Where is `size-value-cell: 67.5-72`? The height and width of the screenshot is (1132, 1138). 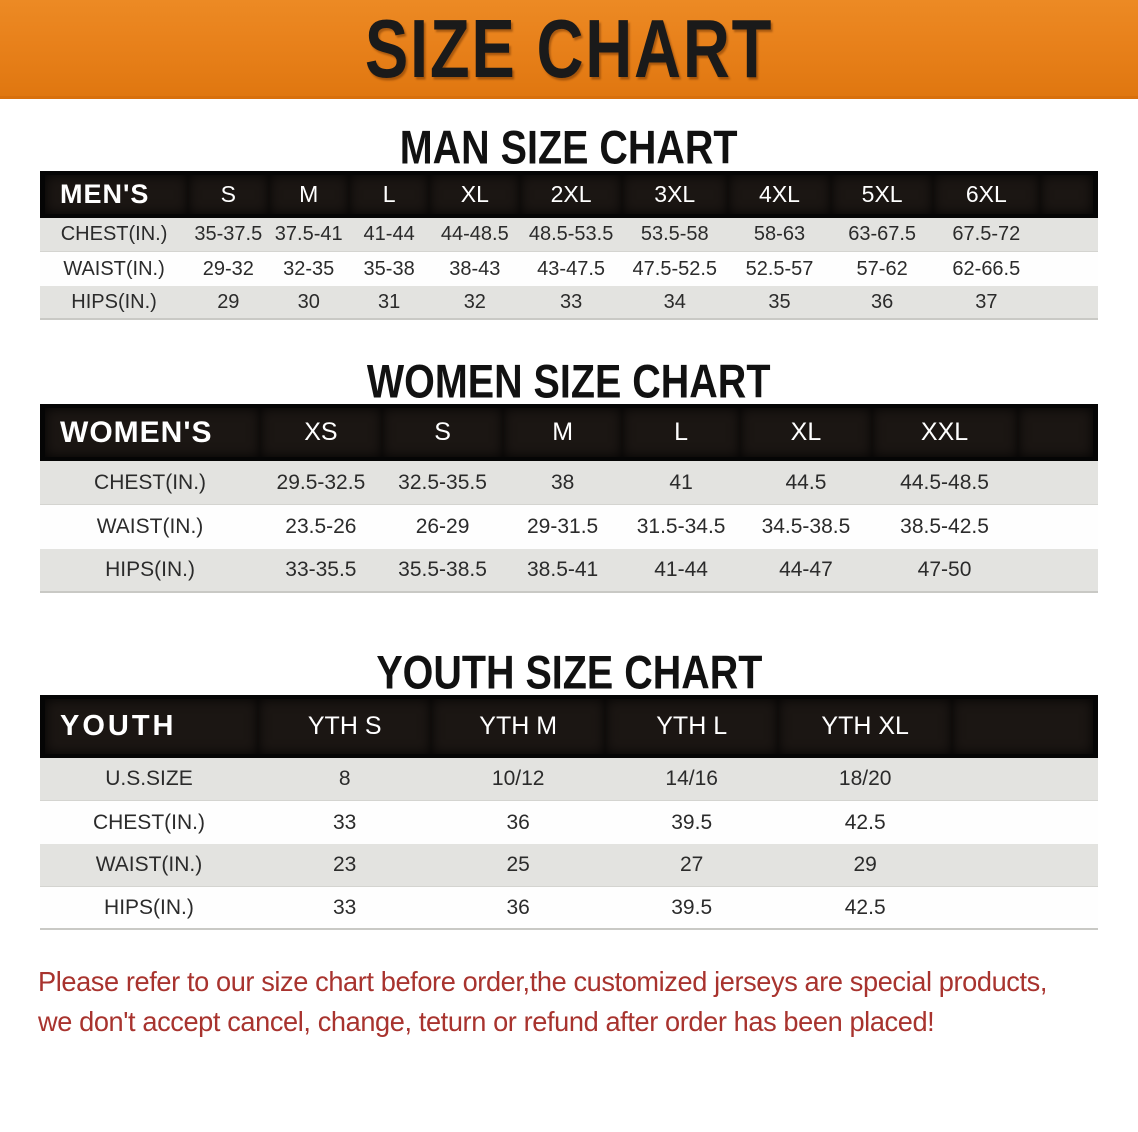 size-value-cell: 67.5-72 is located at coordinates (986, 235).